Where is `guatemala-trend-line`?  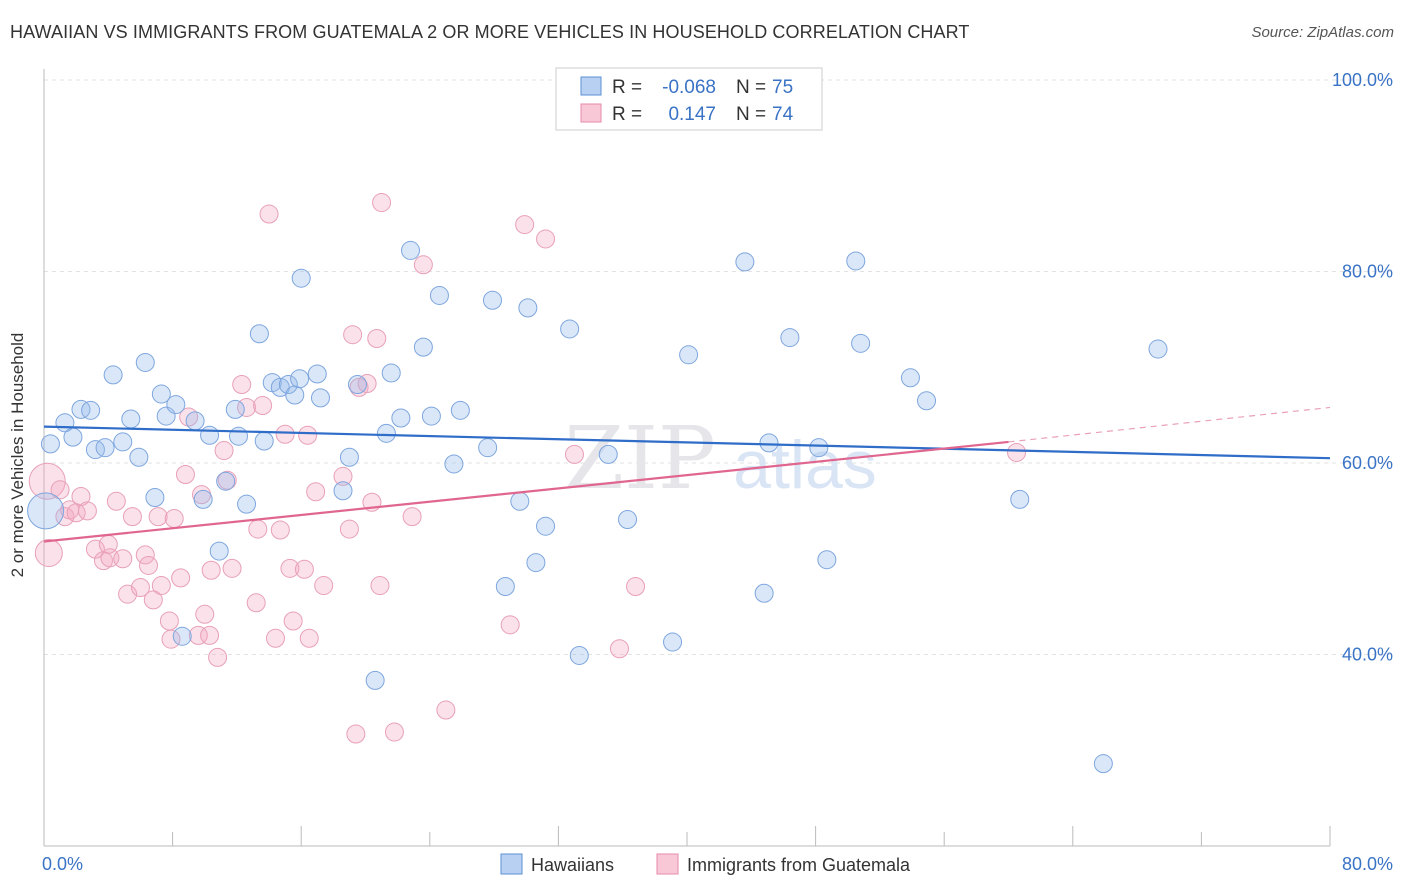 guatemala-trend-line is located at coordinates (526, 491).